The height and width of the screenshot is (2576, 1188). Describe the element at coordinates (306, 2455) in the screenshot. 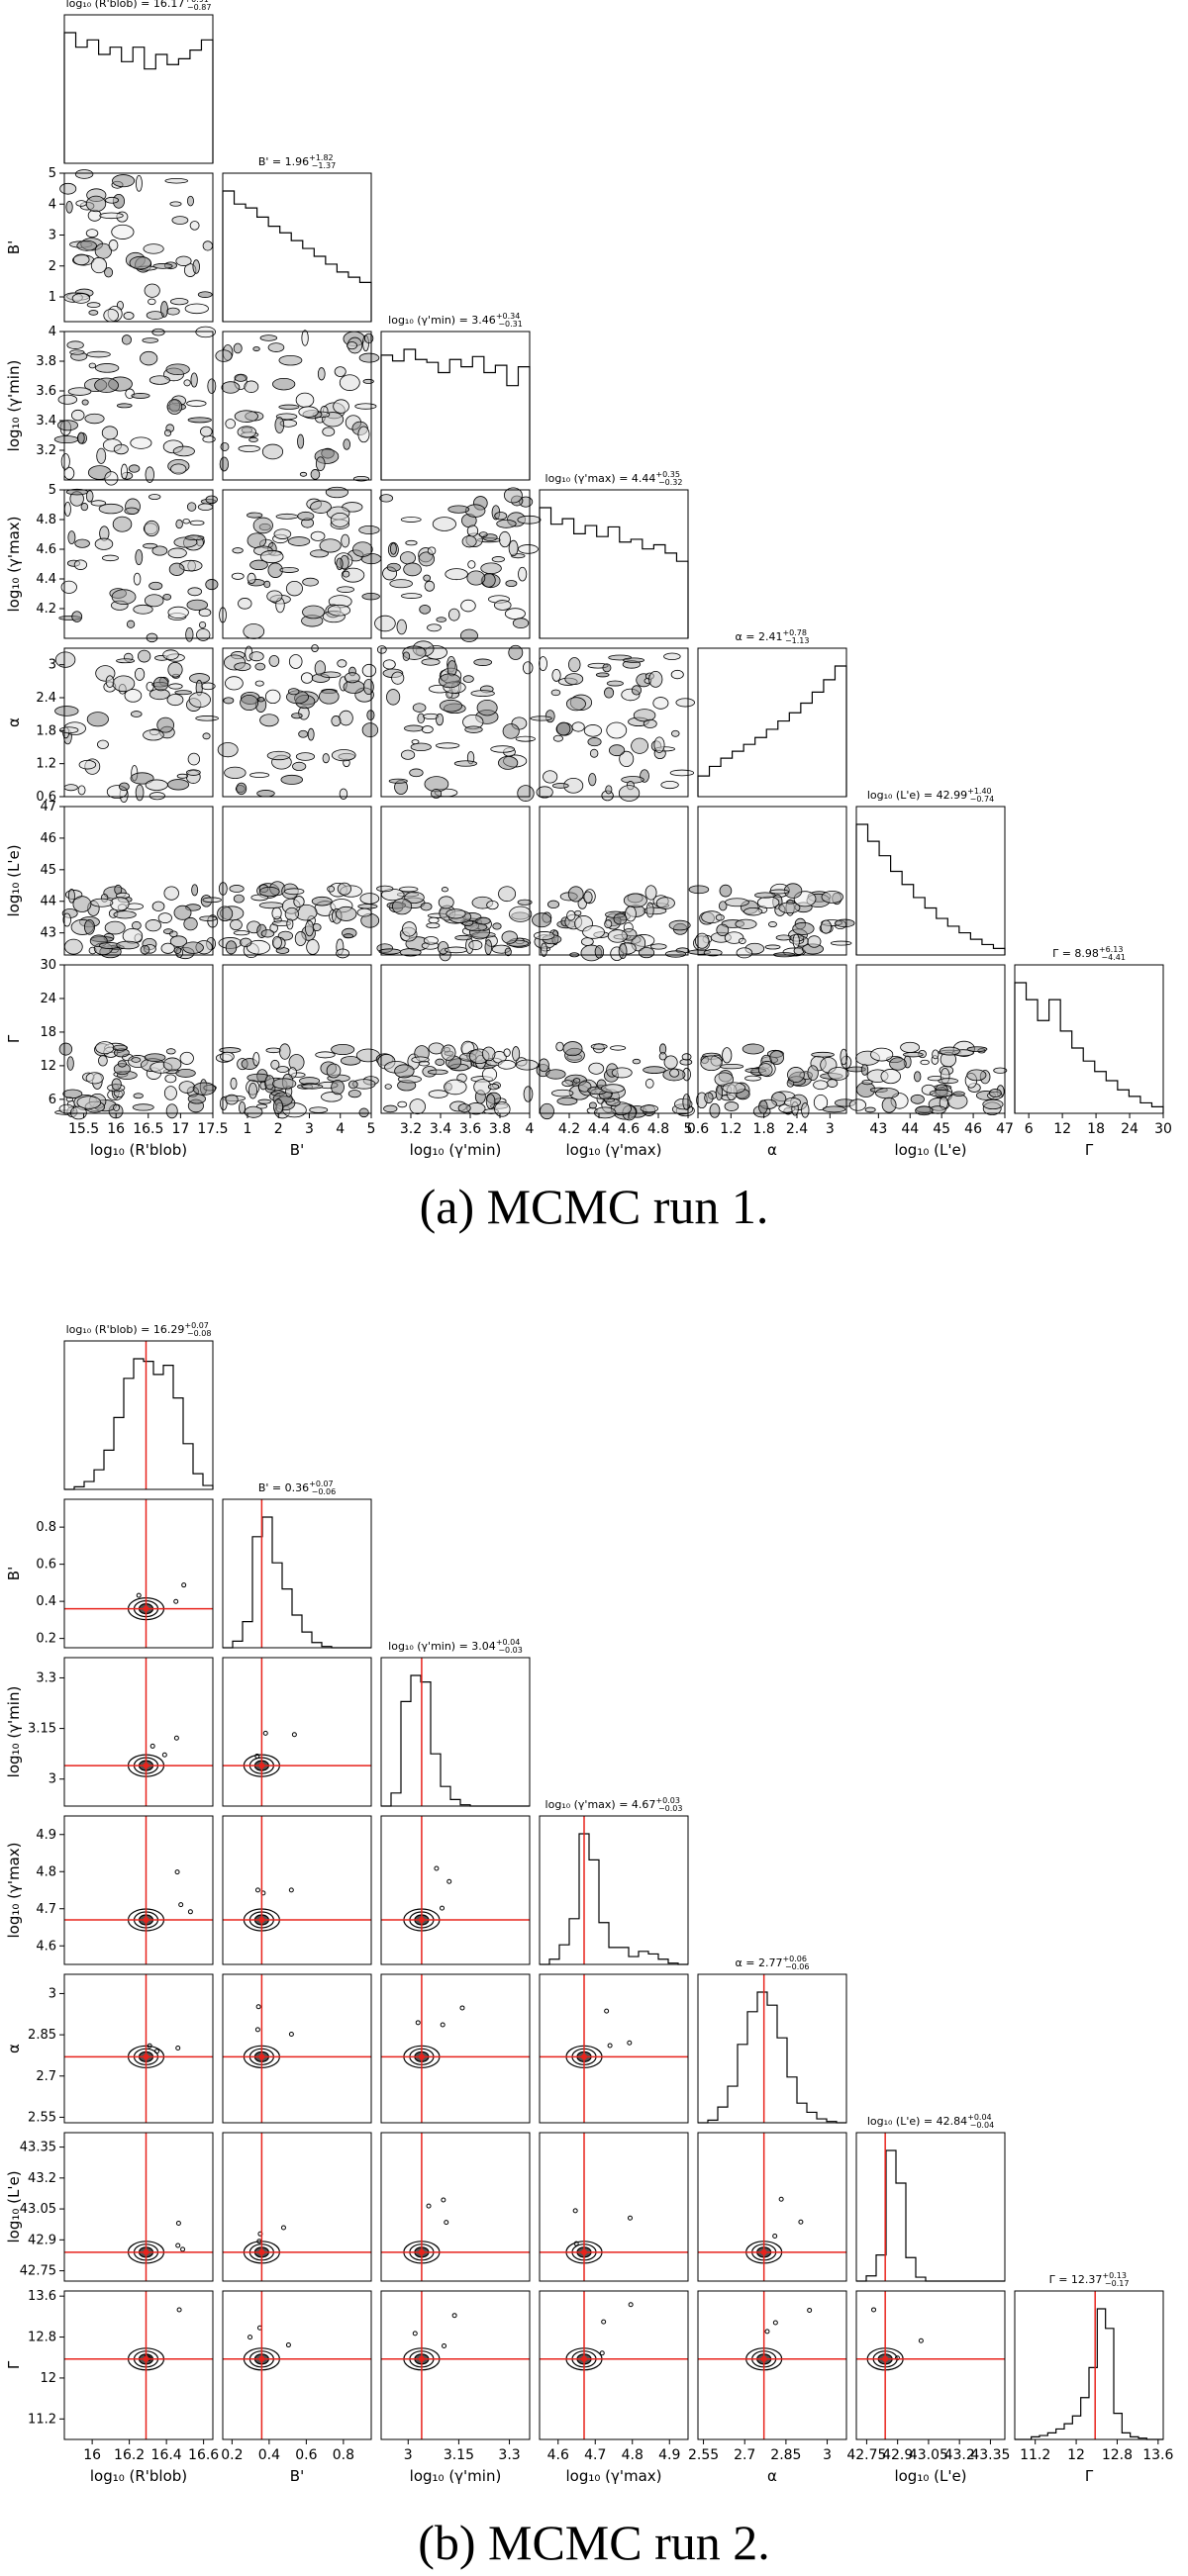

I see `x-tick-label: 0.6` at that location.